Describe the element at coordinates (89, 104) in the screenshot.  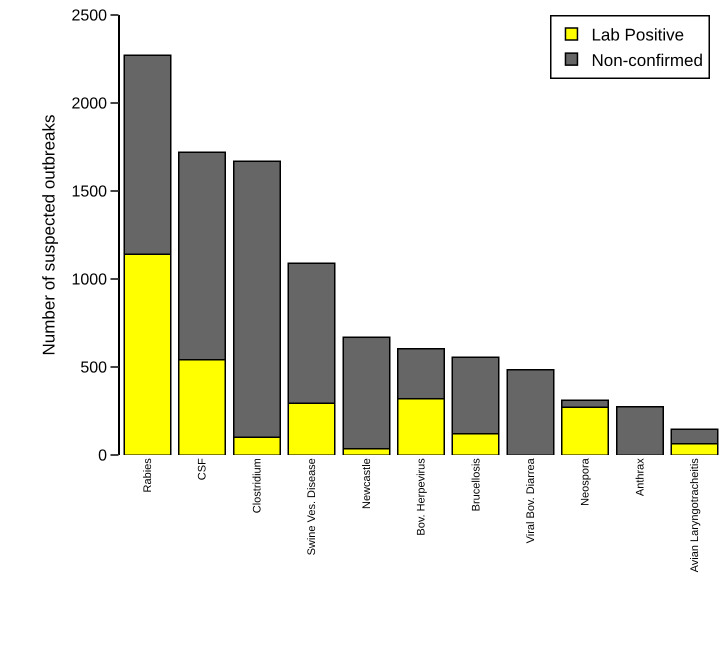
I see `y-tick-label: 2000` at that location.